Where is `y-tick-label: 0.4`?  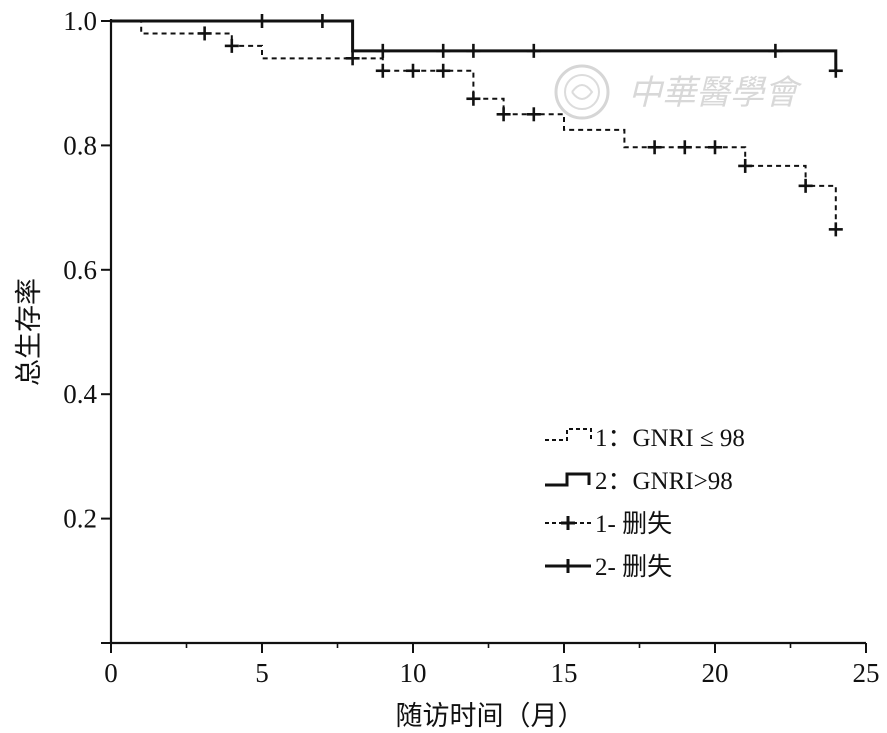 y-tick-label: 0.4 is located at coordinates (80, 394).